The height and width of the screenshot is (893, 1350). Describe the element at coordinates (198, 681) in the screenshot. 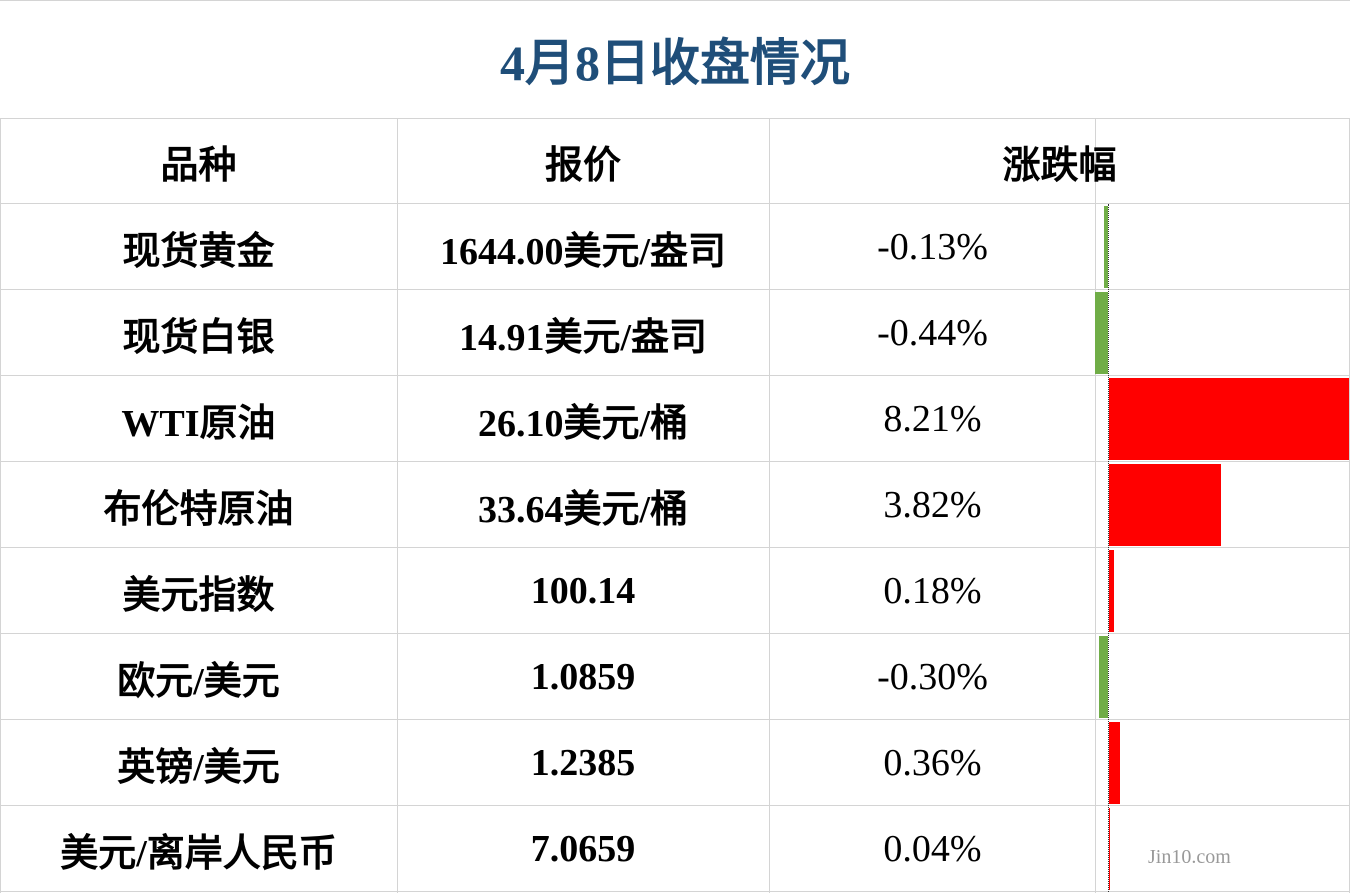

I see `item-name: 欧元/美元` at that location.